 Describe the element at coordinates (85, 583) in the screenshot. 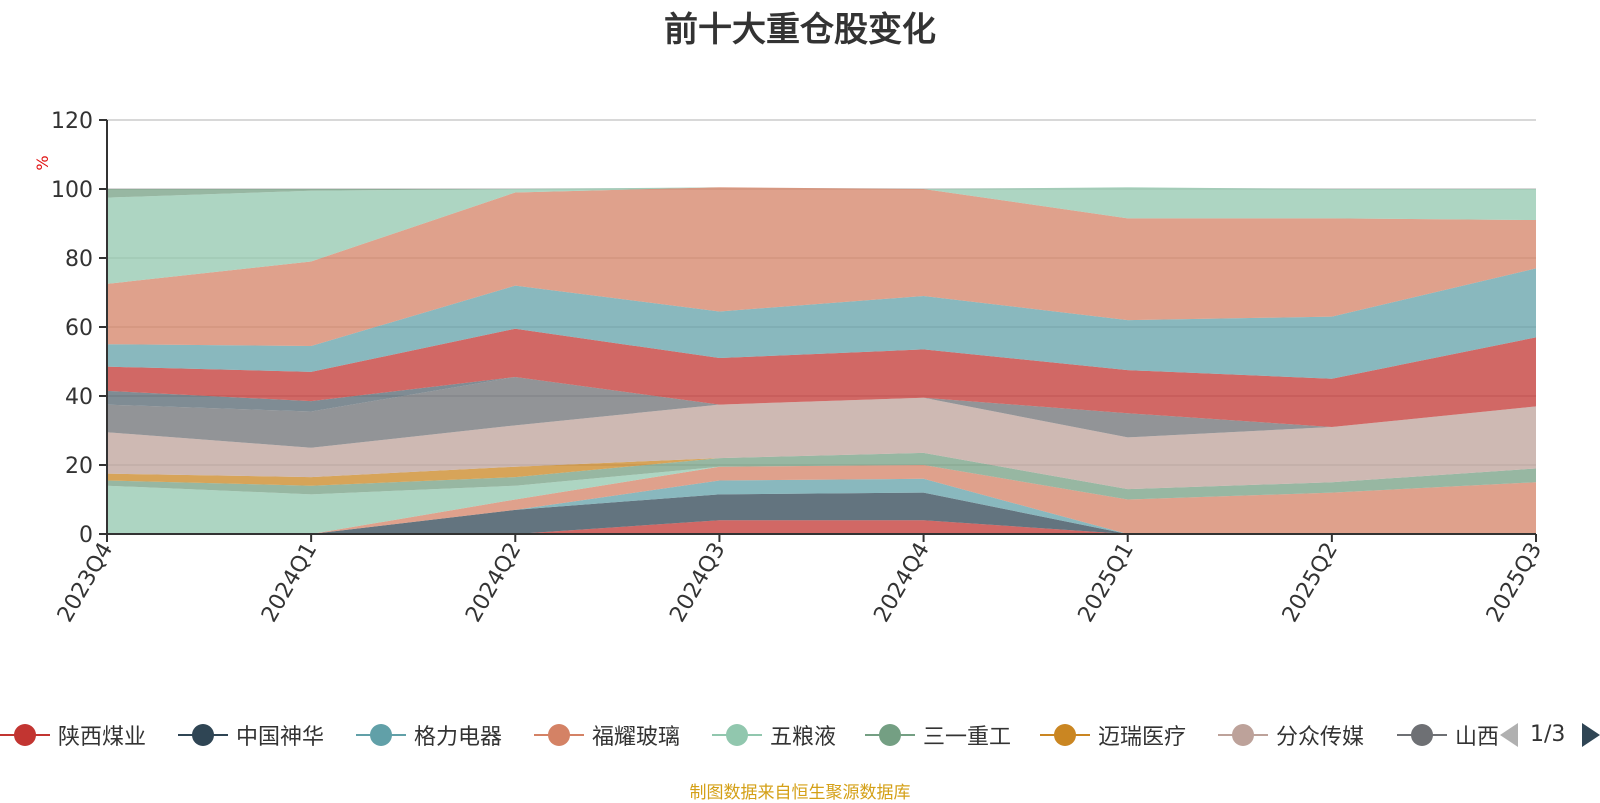

I see `x-tick-label-2023Q4: 2023Q4` at that location.